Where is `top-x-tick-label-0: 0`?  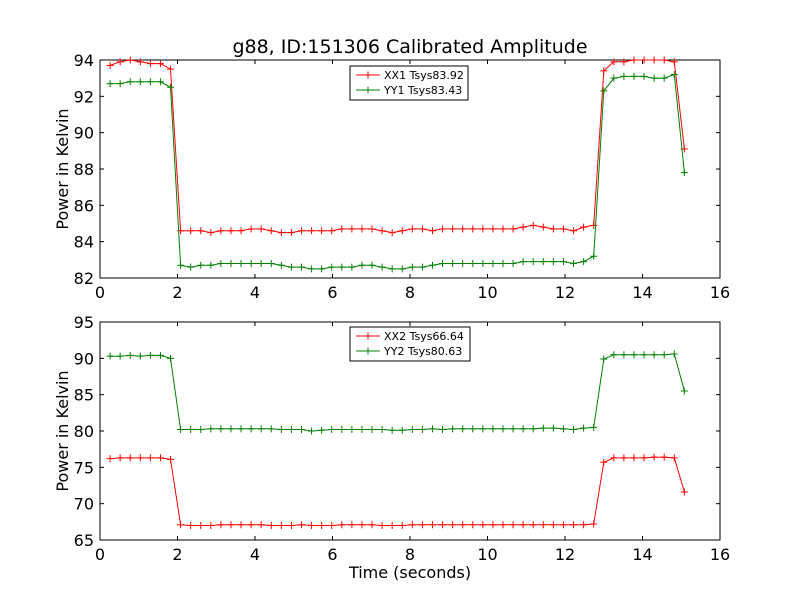 top-x-tick-label-0: 0 is located at coordinates (100, 292).